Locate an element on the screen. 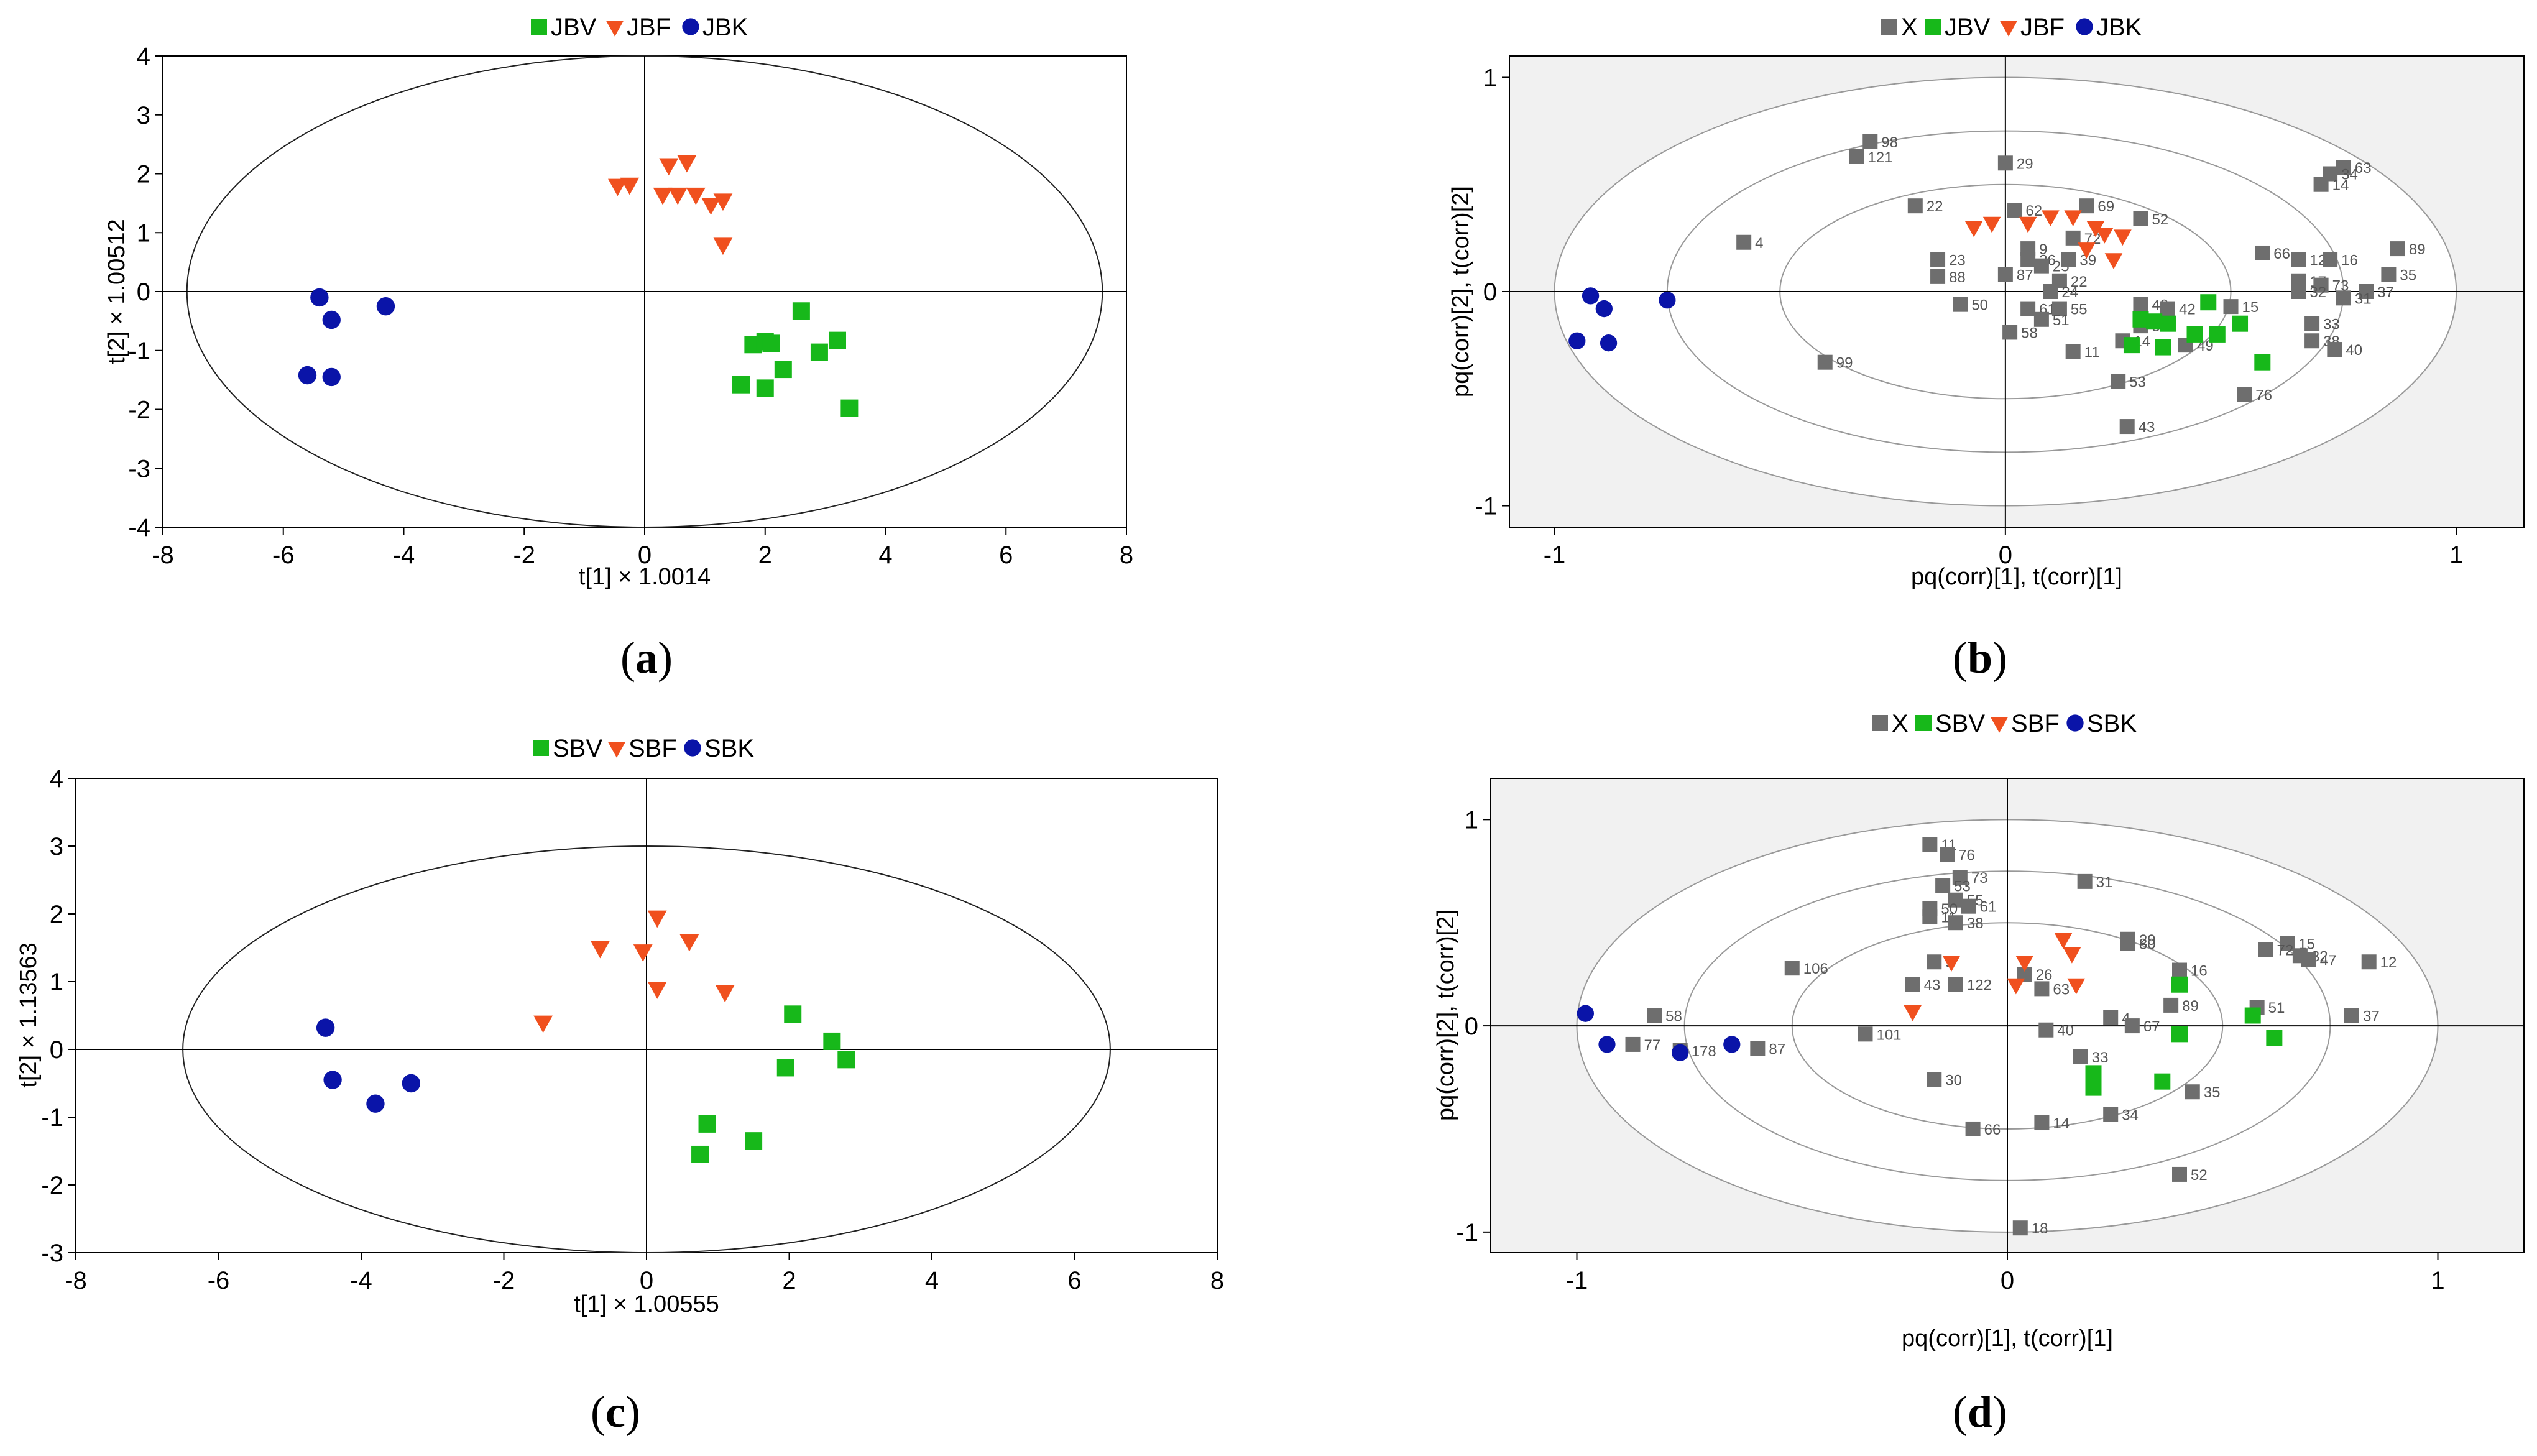  legend-marker-sbf is located at coordinates (616, 750).